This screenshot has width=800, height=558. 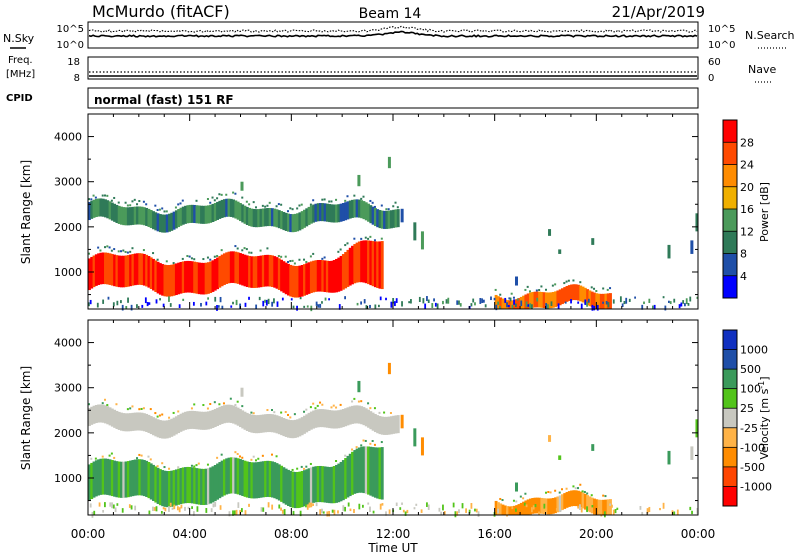 What do you see at coordinates (730, 176) in the screenshot?
I see `colorbar-segment` at bounding box center [730, 176].